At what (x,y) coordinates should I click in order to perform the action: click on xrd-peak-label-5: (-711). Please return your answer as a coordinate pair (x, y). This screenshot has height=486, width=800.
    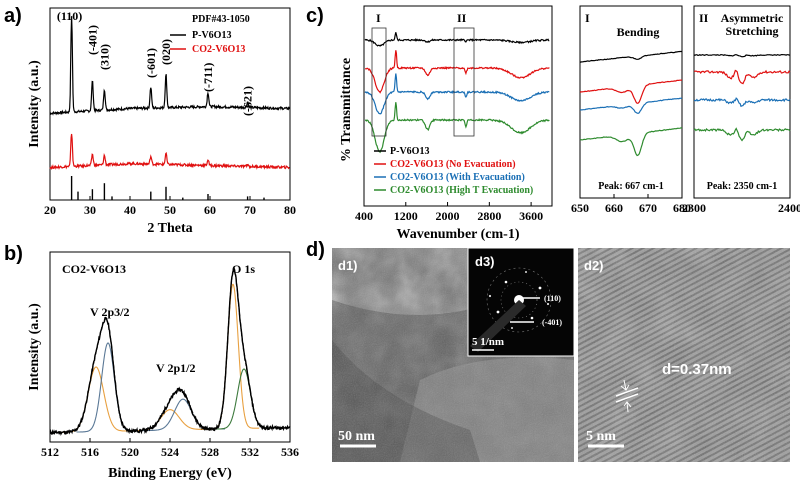
    Looking at the image, I should click on (208, 77).